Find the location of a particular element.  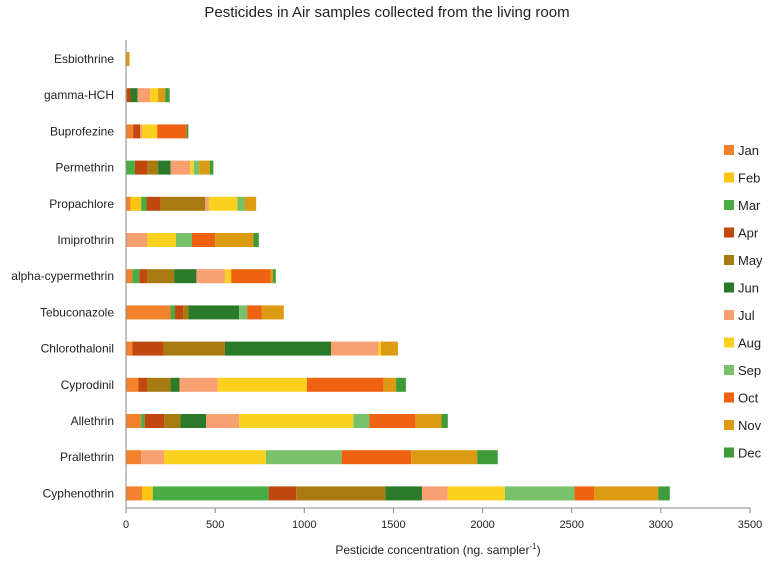

category-label: Chlorothalonil is located at coordinates (77, 349).